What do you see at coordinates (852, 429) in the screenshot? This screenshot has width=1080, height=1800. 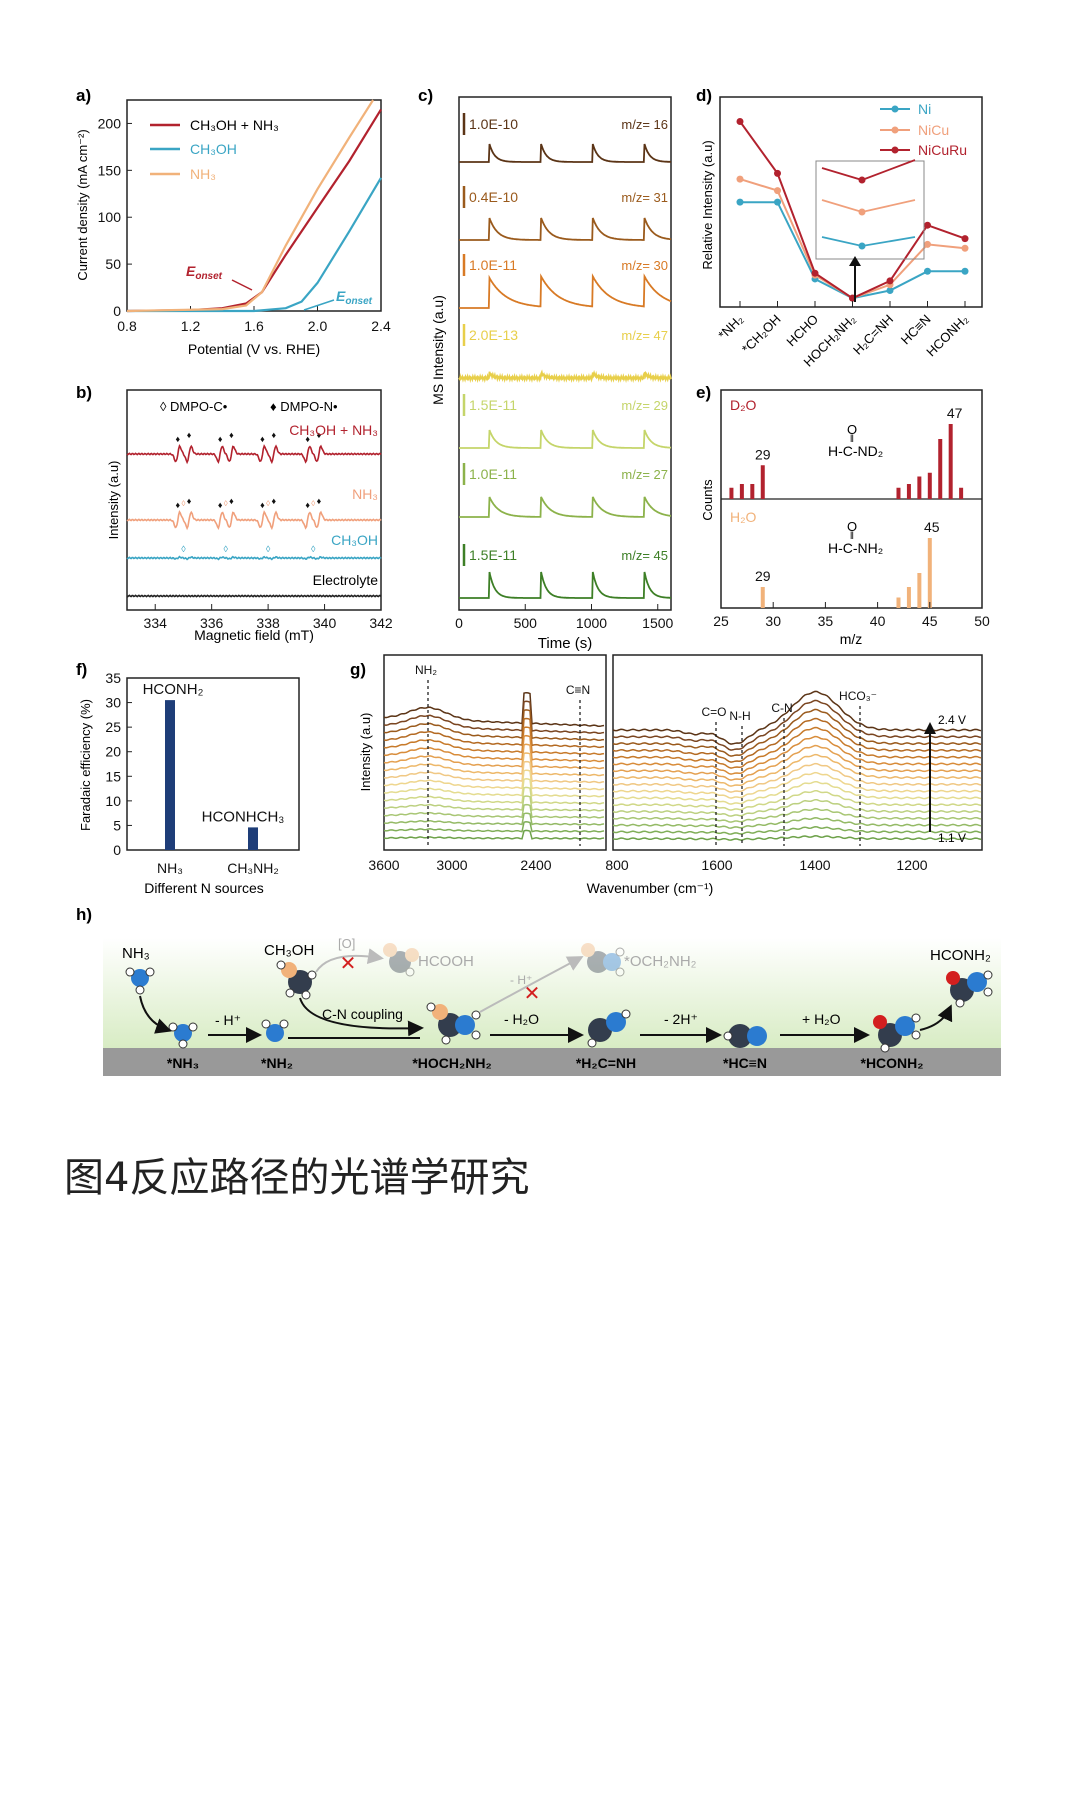 I see `formula-d-o: O` at bounding box center [852, 429].